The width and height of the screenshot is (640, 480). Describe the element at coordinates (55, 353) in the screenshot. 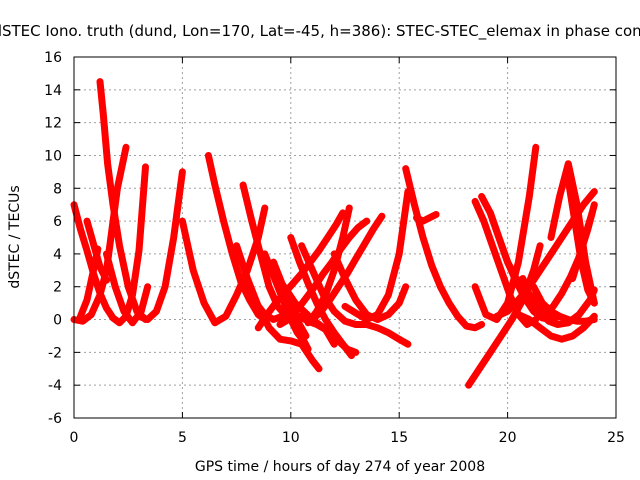

I see `y-tick-label: -2` at that location.